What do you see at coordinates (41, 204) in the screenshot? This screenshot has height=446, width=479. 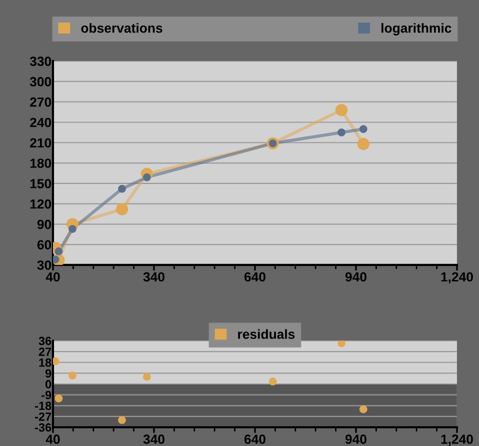 I see `y-tick-label: 120` at bounding box center [41, 204].